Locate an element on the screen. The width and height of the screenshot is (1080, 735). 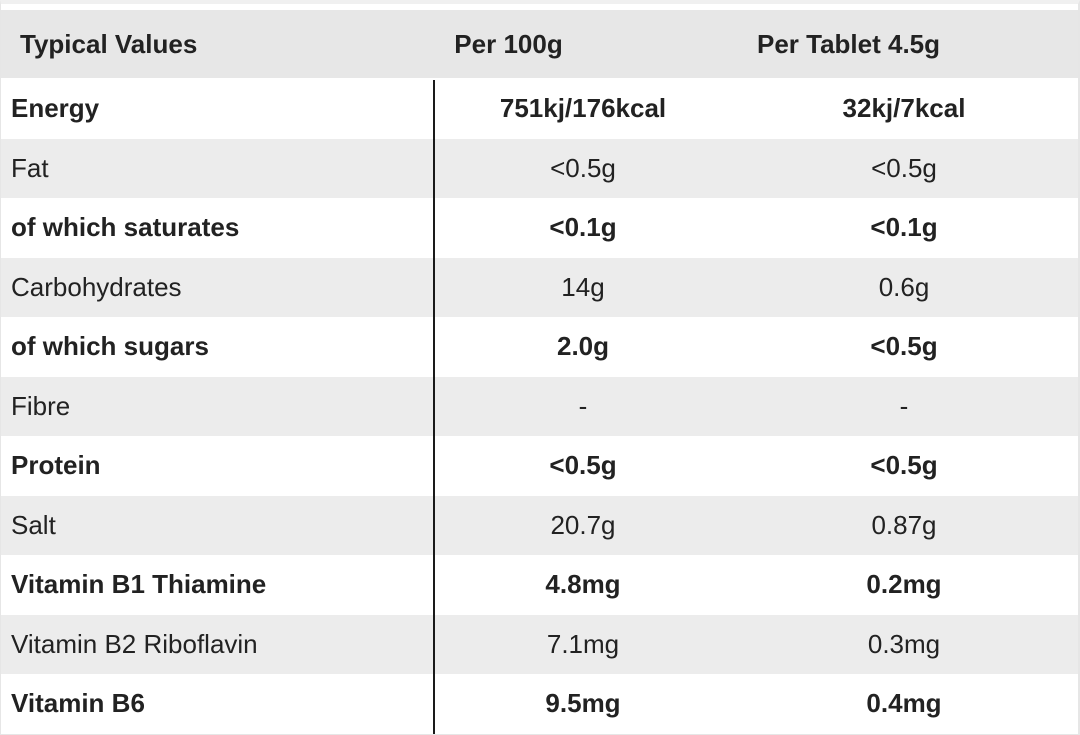
row-label: Protein is located at coordinates (56, 465).